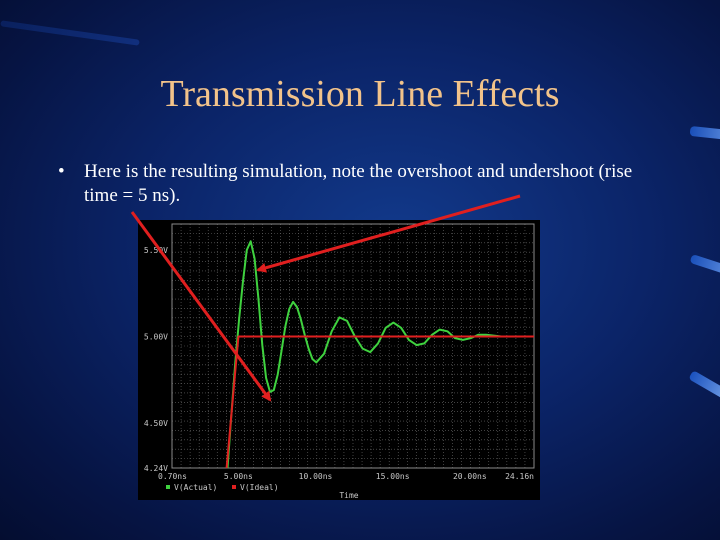 The image size is (720, 540). I want to click on x-tick-label: 0.70ns, so click(172, 476).